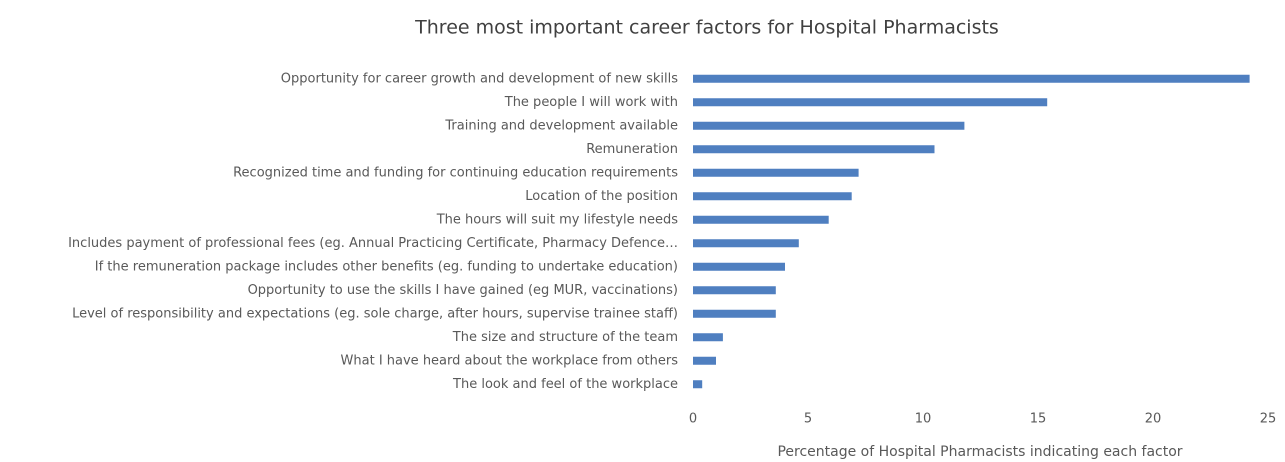  I want to click on x-tick-label: 10, so click(923, 419).